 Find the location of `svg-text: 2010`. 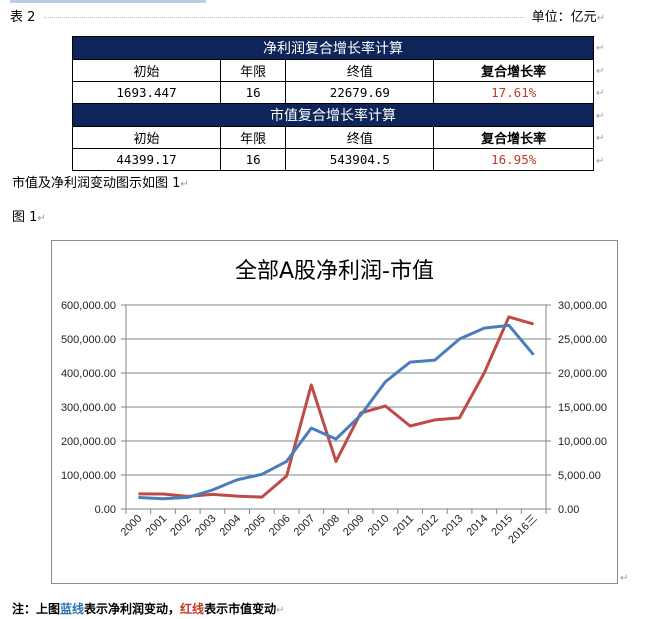

svg-text: 2010 is located at coordinates (379, 526).